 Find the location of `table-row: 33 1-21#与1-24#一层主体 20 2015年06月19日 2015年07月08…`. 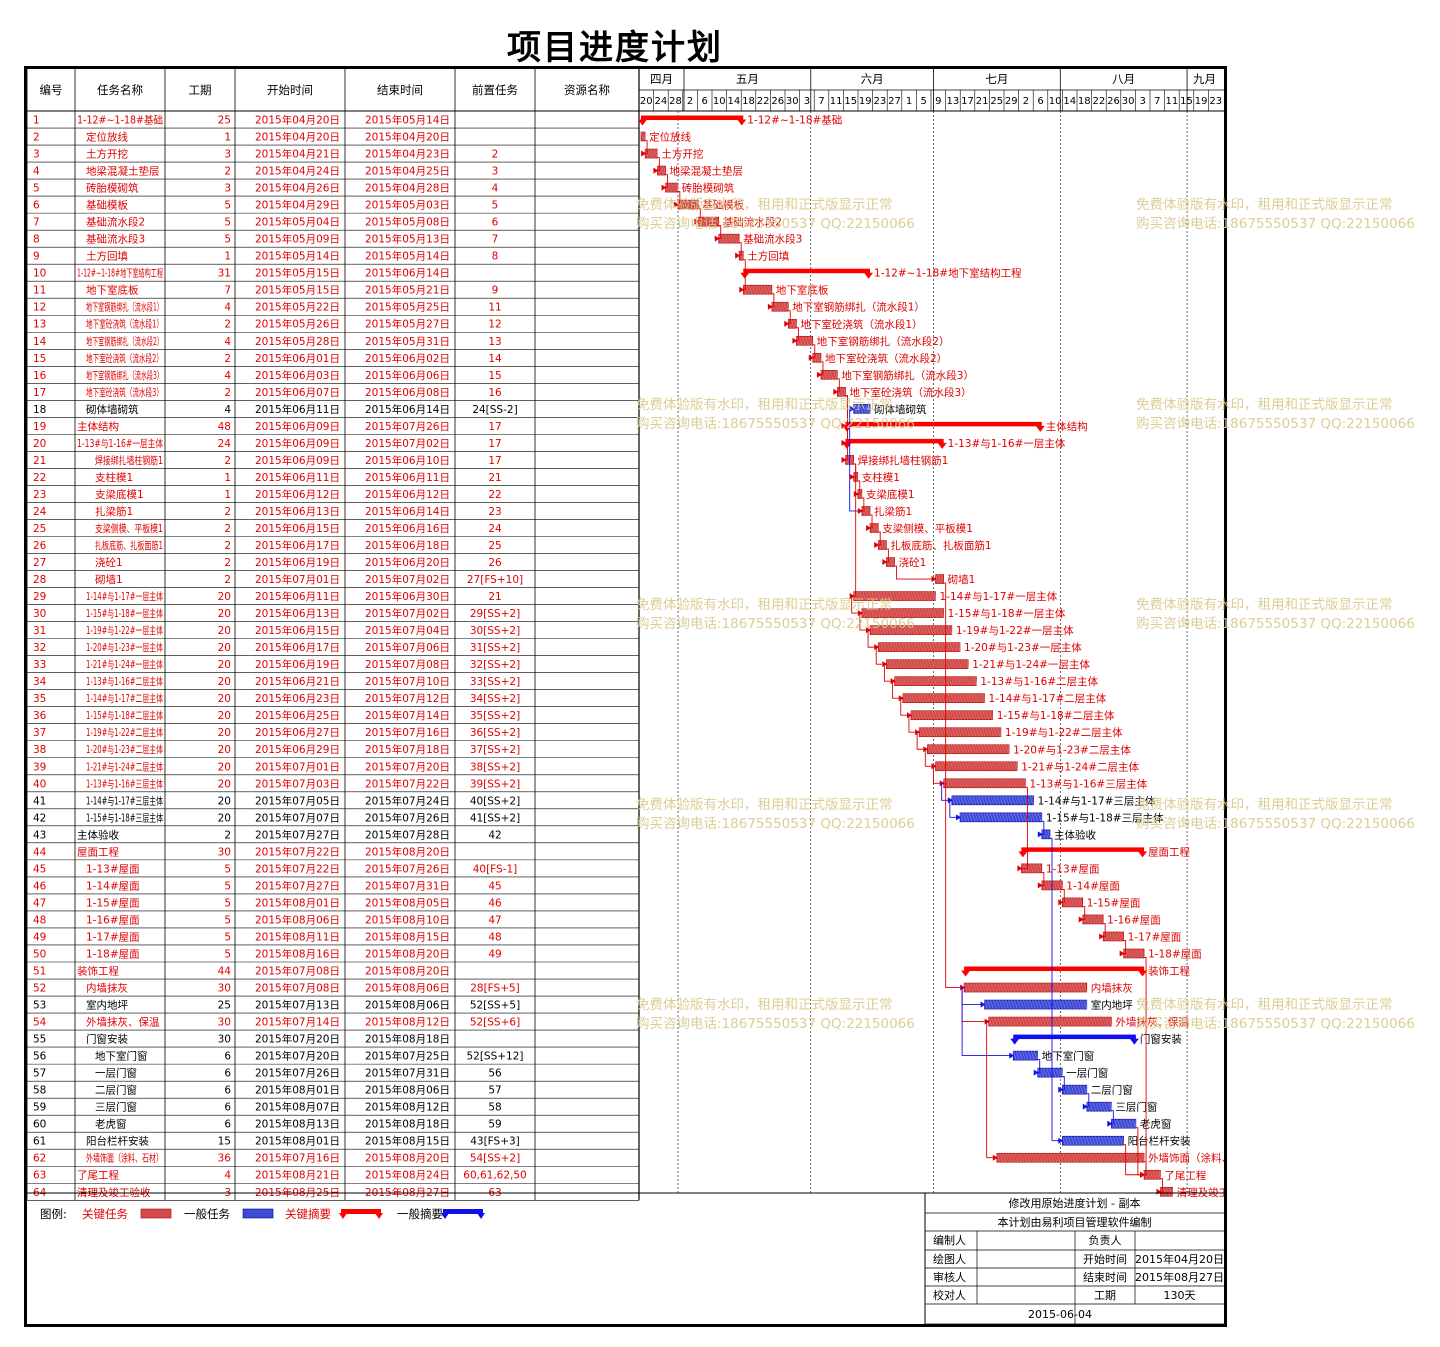

table-row: 33 1-21#与1-24#一层主体 20 2015年06月19日 2015年07月08… is located at coordinates (333, 665).